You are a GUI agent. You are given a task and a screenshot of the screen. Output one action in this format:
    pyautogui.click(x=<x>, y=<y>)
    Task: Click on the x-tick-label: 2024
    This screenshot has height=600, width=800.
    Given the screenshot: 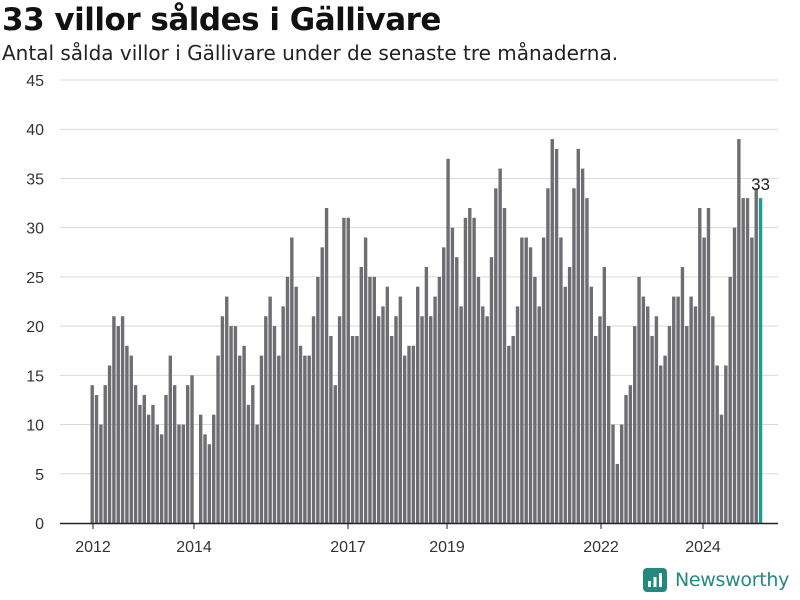 What is the action you would take?
    pyautogui.click(x=703, y=547)
    